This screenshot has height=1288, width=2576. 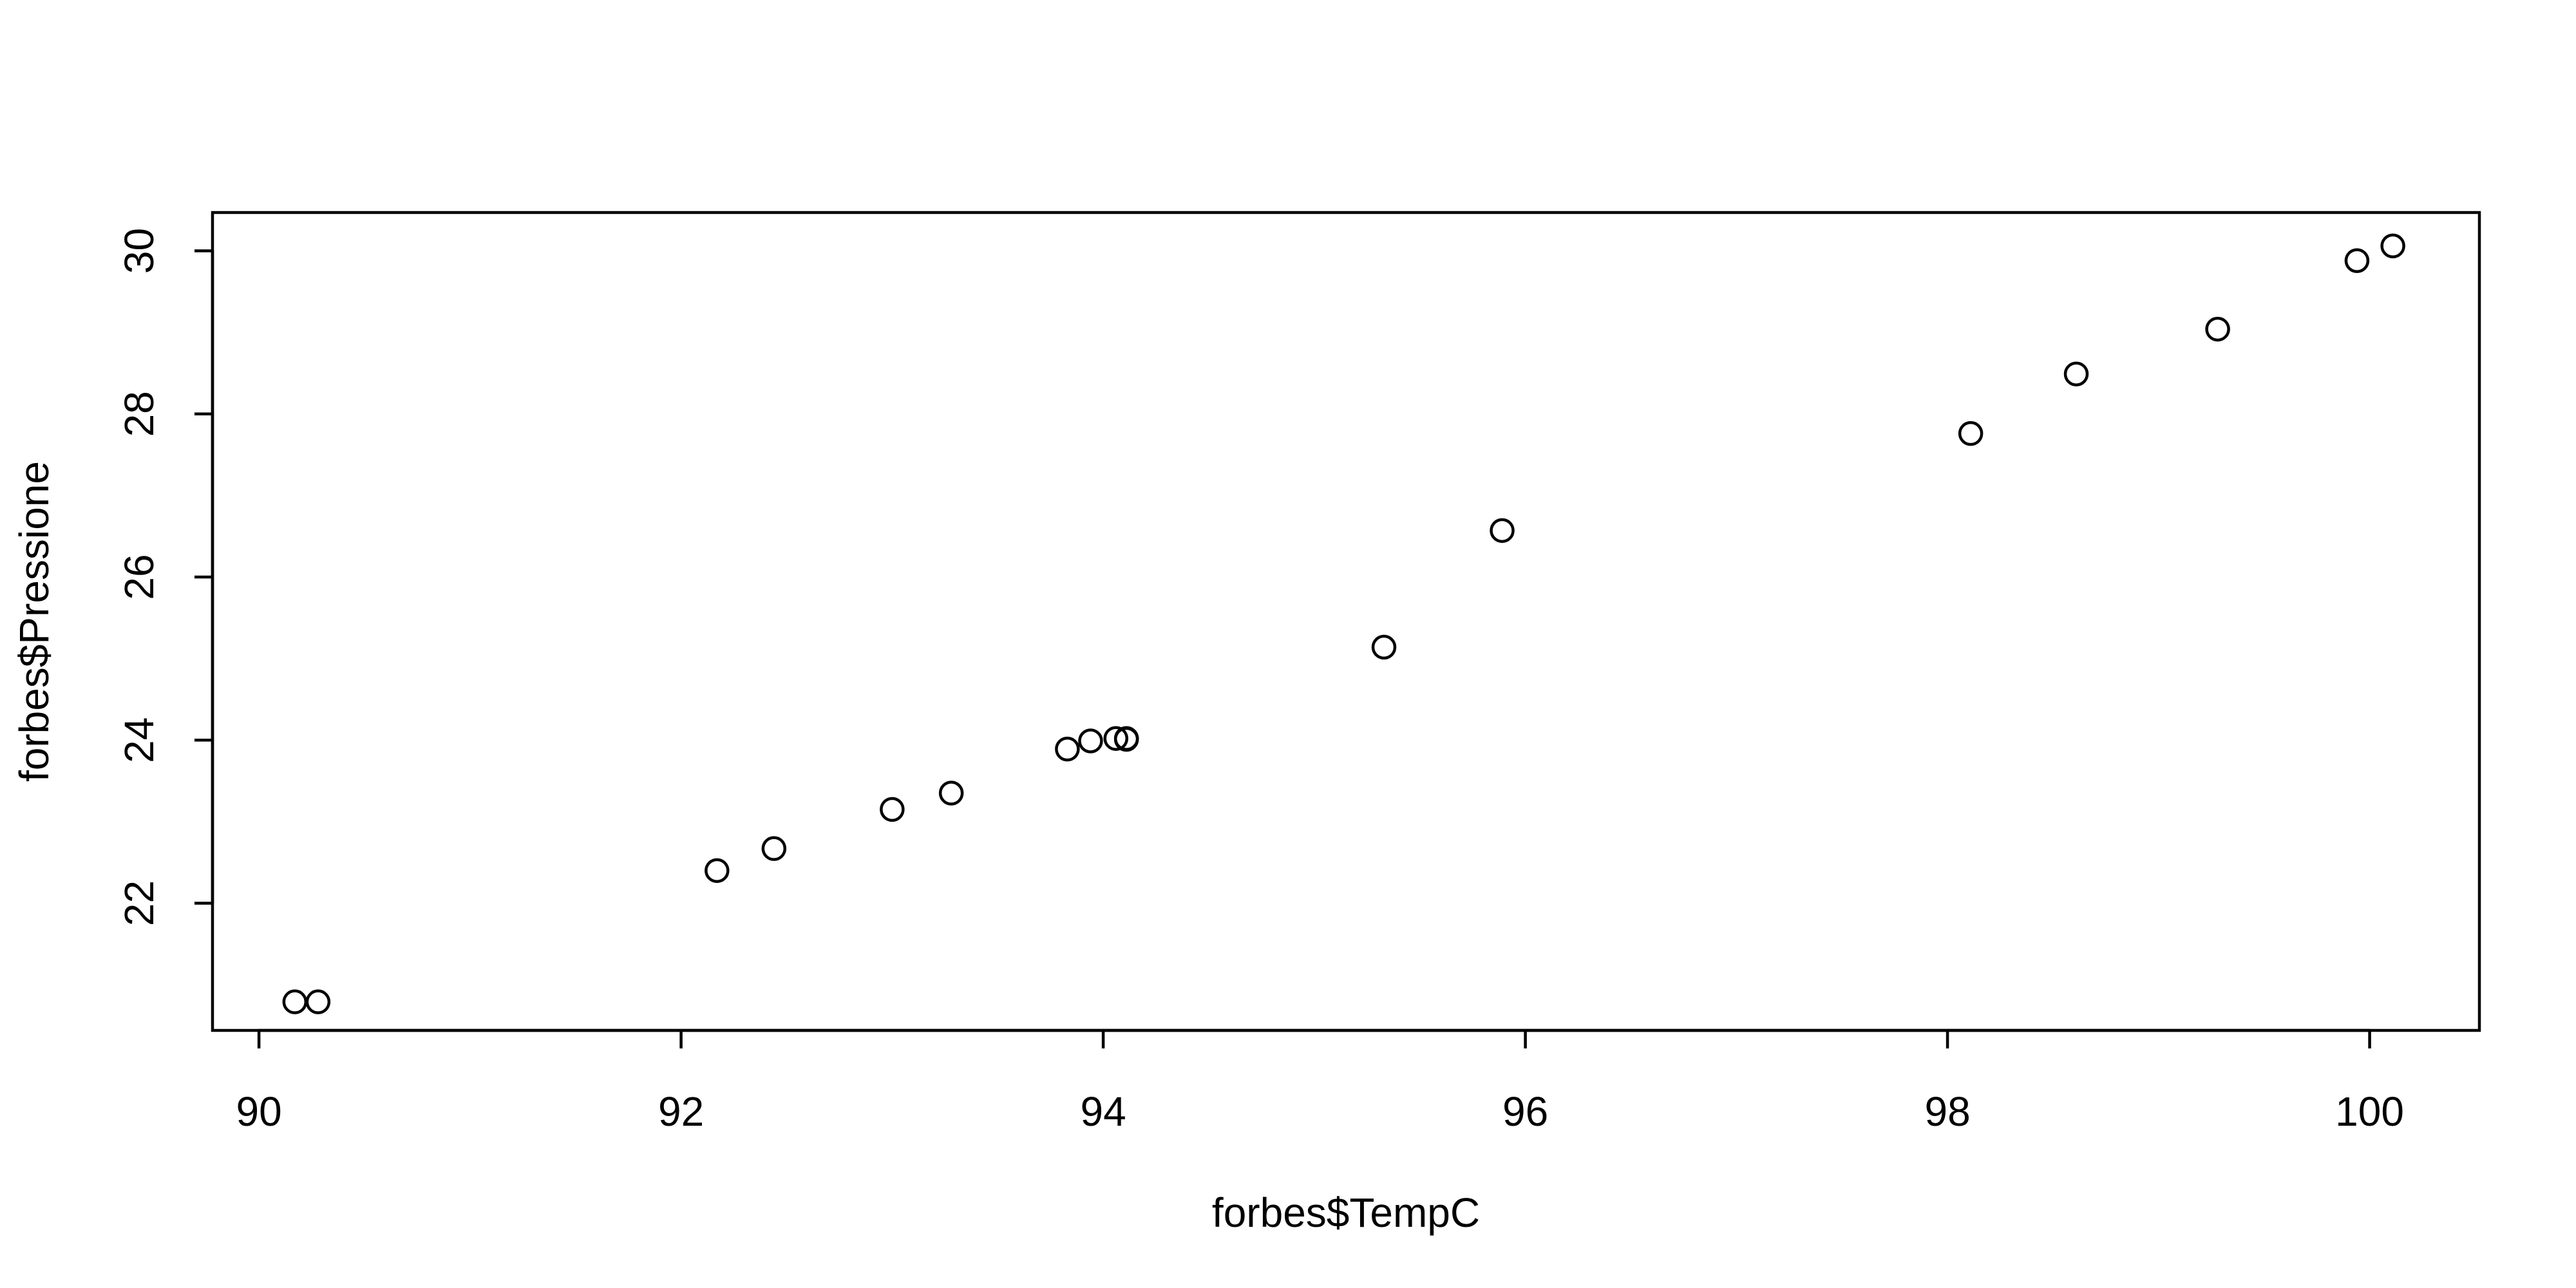 What do you see at coordinates (139, 251) in the screenshot?
I see `y-tick-label: 30` at bounding box center [139, 251].